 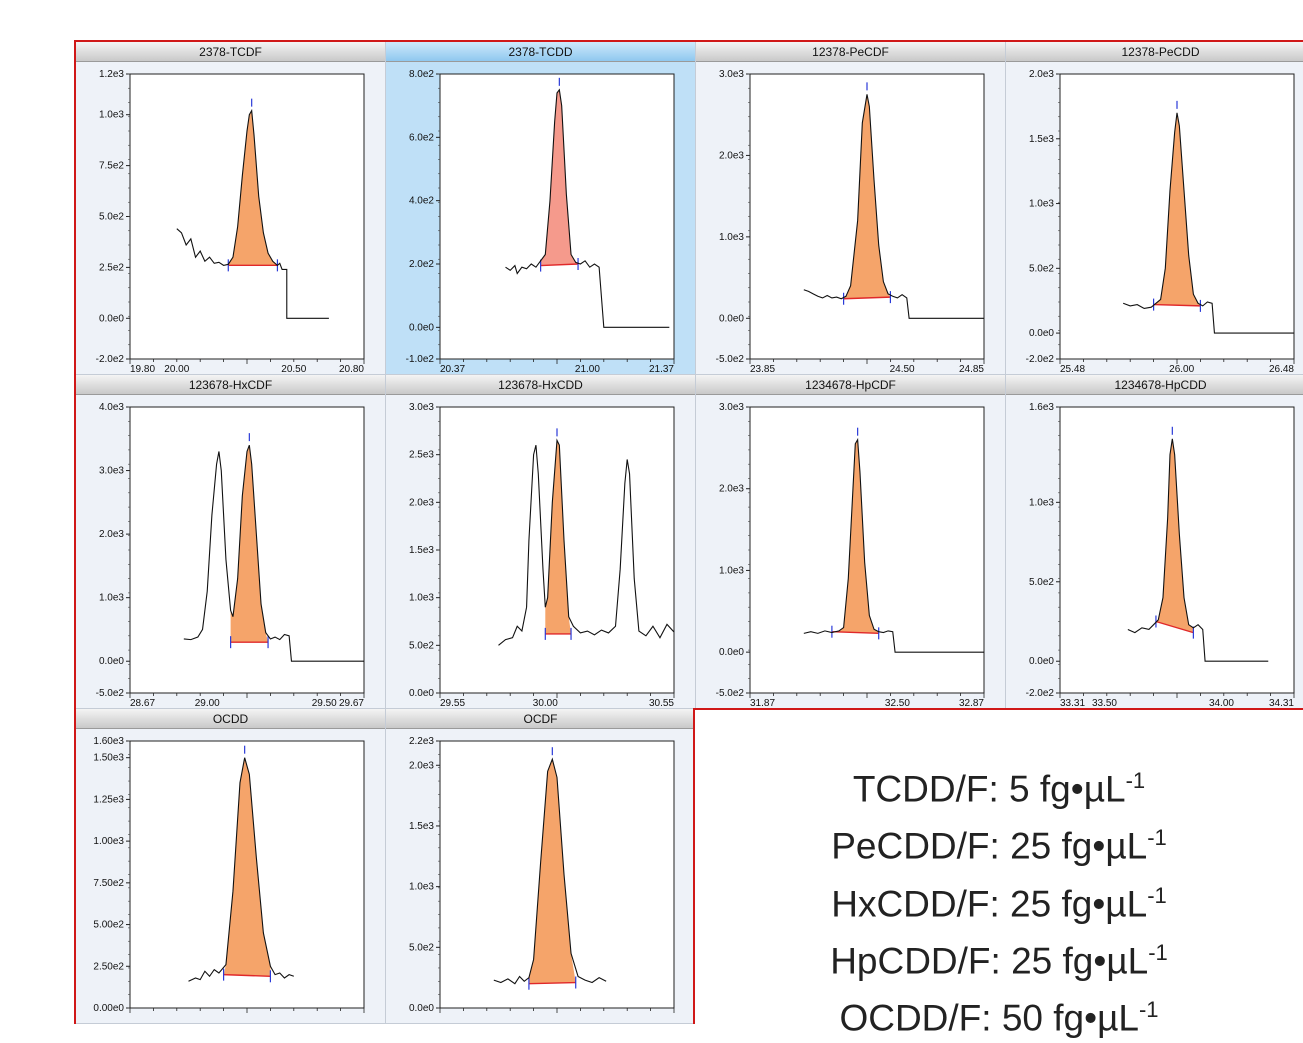 What do you see at coordinates (110, 359) in the screenshot?
I see `y-tick-label: -2.0e2` at bounding box center [110, 359].